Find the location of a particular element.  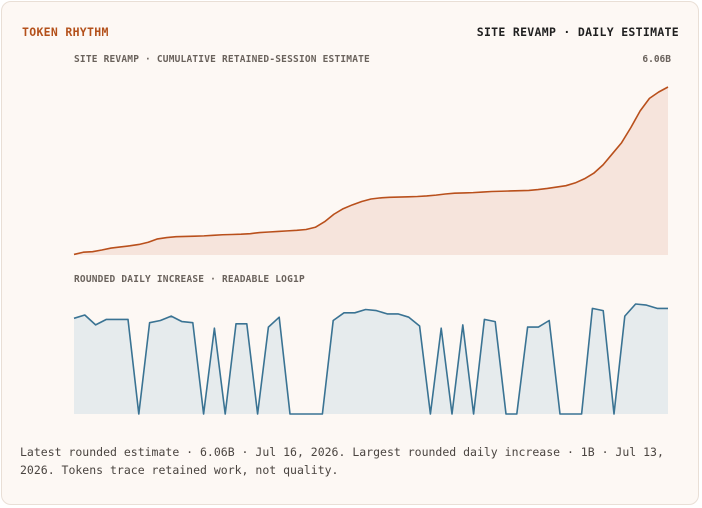

page-title: SITE REVAMP · DAILY ESTIMATE is located at coordinates (577, 32).